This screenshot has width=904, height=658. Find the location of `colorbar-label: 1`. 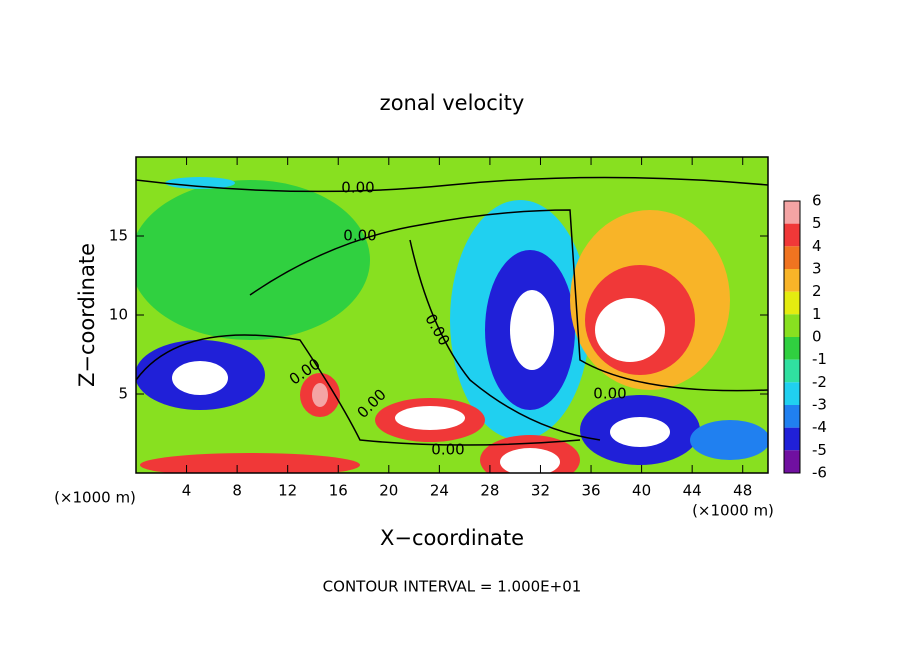

colorbar-label: 1 is located at coordinates (817, 314).